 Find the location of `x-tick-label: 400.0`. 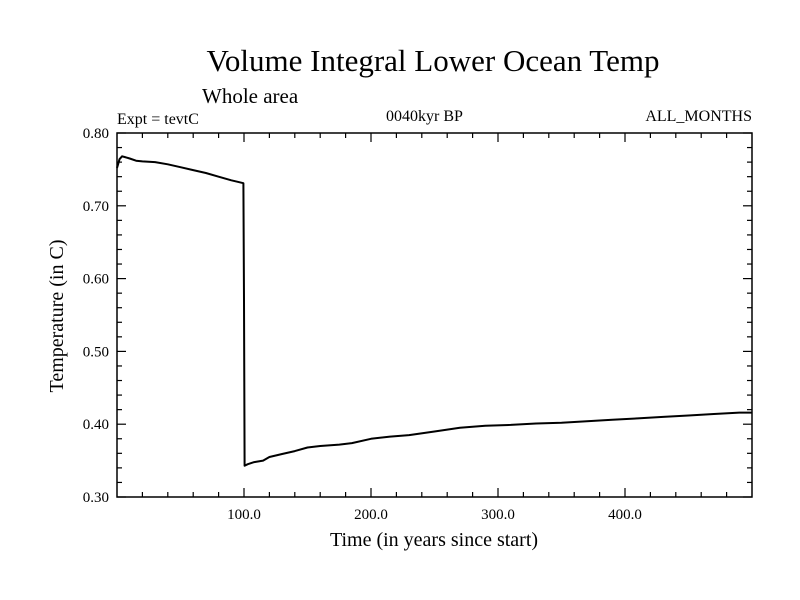

x-tick-label: 400.0 is located at coordinates (625, 515).